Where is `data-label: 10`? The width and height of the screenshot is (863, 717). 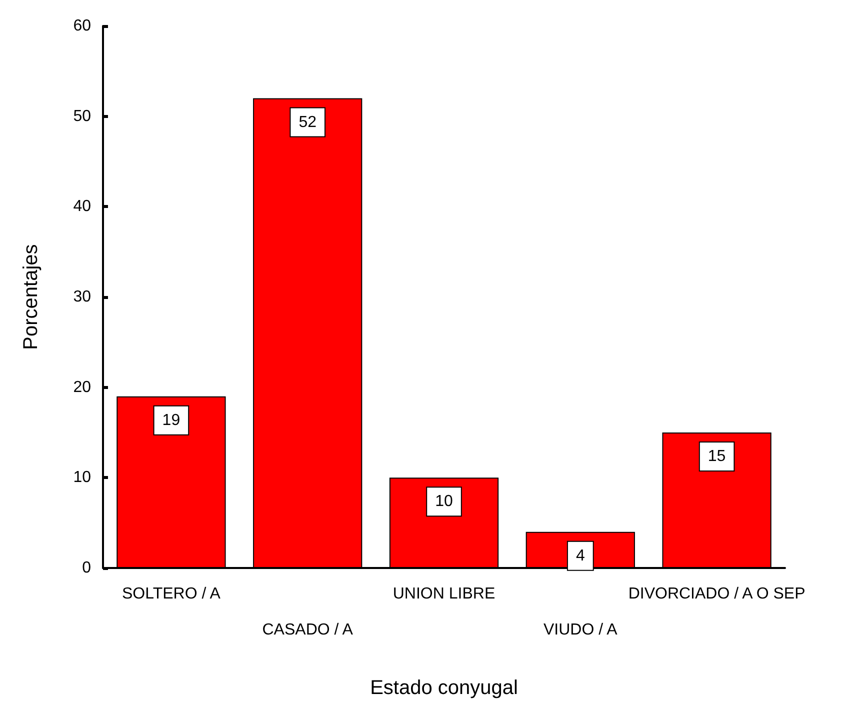 data-label: 10 is located at coordinates (444, 501).